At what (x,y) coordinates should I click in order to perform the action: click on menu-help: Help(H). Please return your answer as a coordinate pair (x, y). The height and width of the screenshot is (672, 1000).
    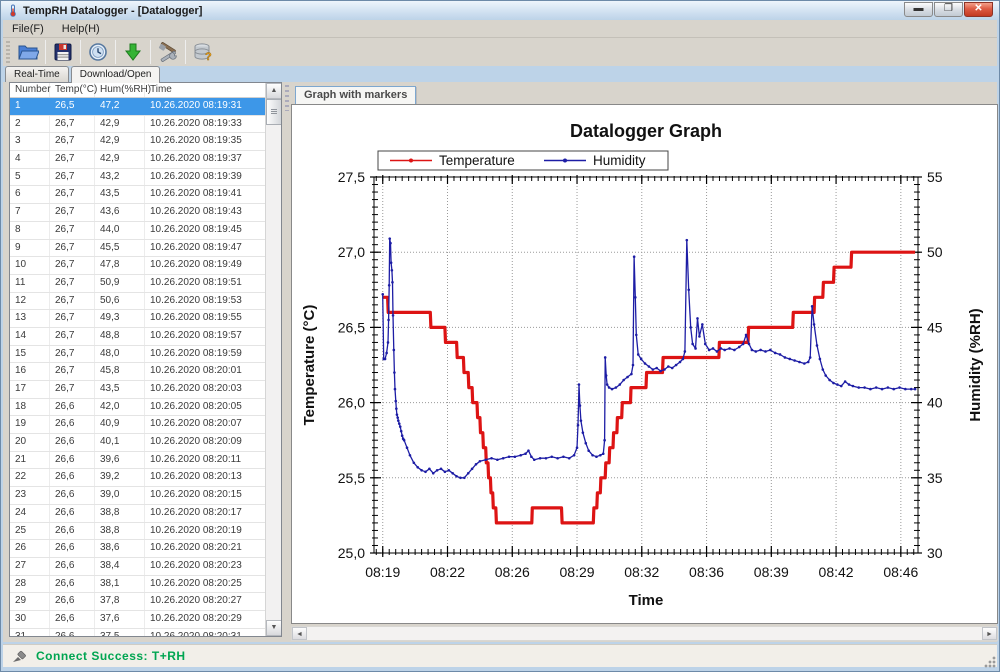
    Looking at the image, I should click on (80, 28).